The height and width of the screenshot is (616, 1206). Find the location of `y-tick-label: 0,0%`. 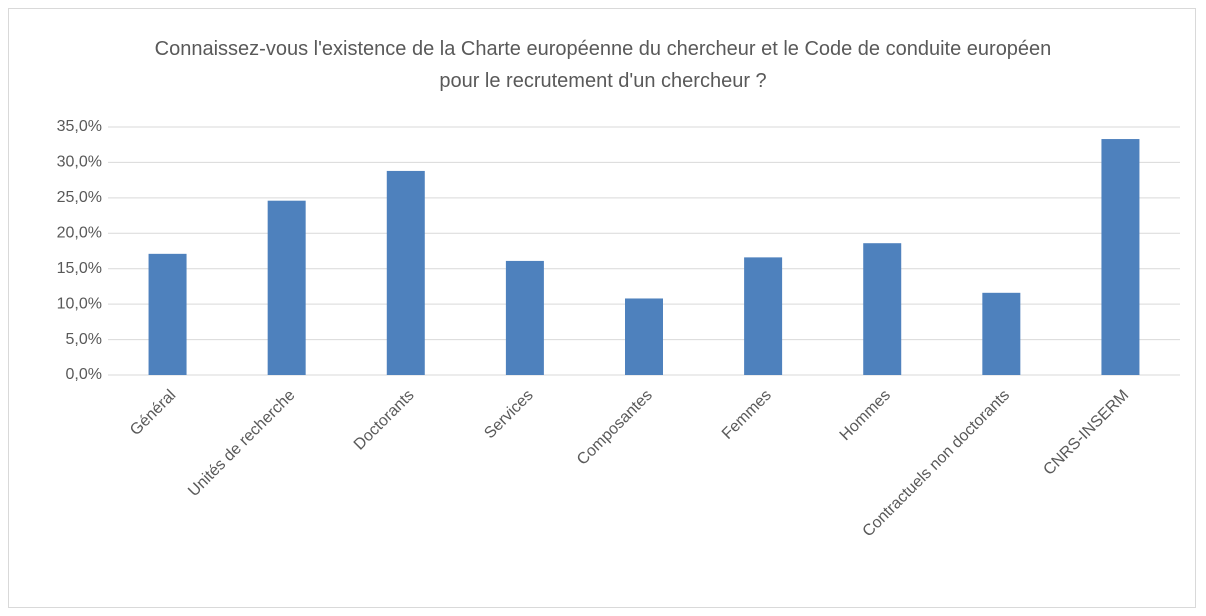

y-tick-label: 0,0% is located at coordinates (84, 374).